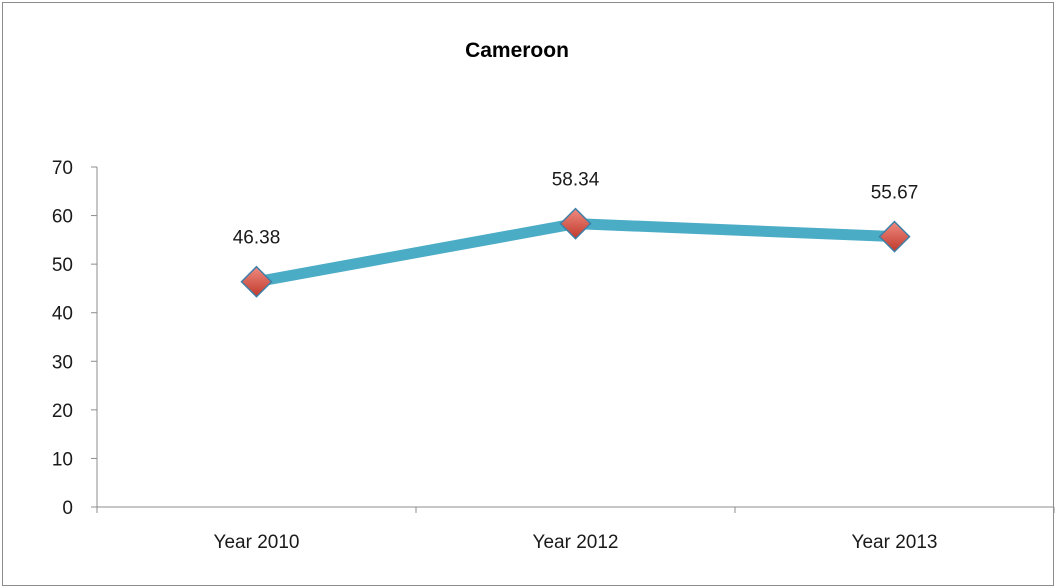 The image size is (1056, 588). I want to click on y-tick-label: 60, so click(62, 217).